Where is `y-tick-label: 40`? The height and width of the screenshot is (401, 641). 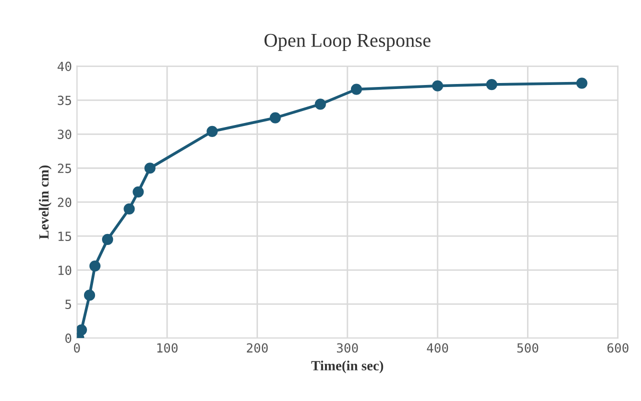 y-tick-label: 40 is located at coordinates (65, 67).